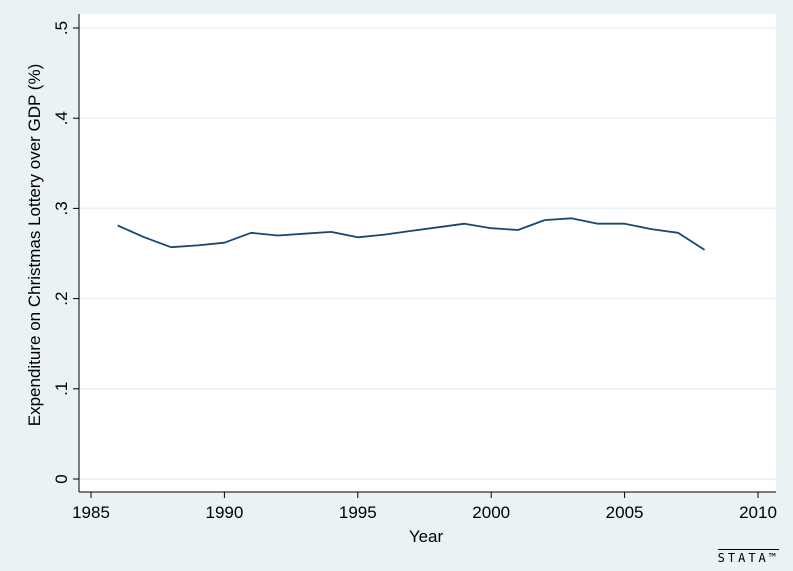  What do you see at coordinates (61, 118) in the screenshot?
I see `y-tick-label-4: .4` at bounding box center [61, 118].